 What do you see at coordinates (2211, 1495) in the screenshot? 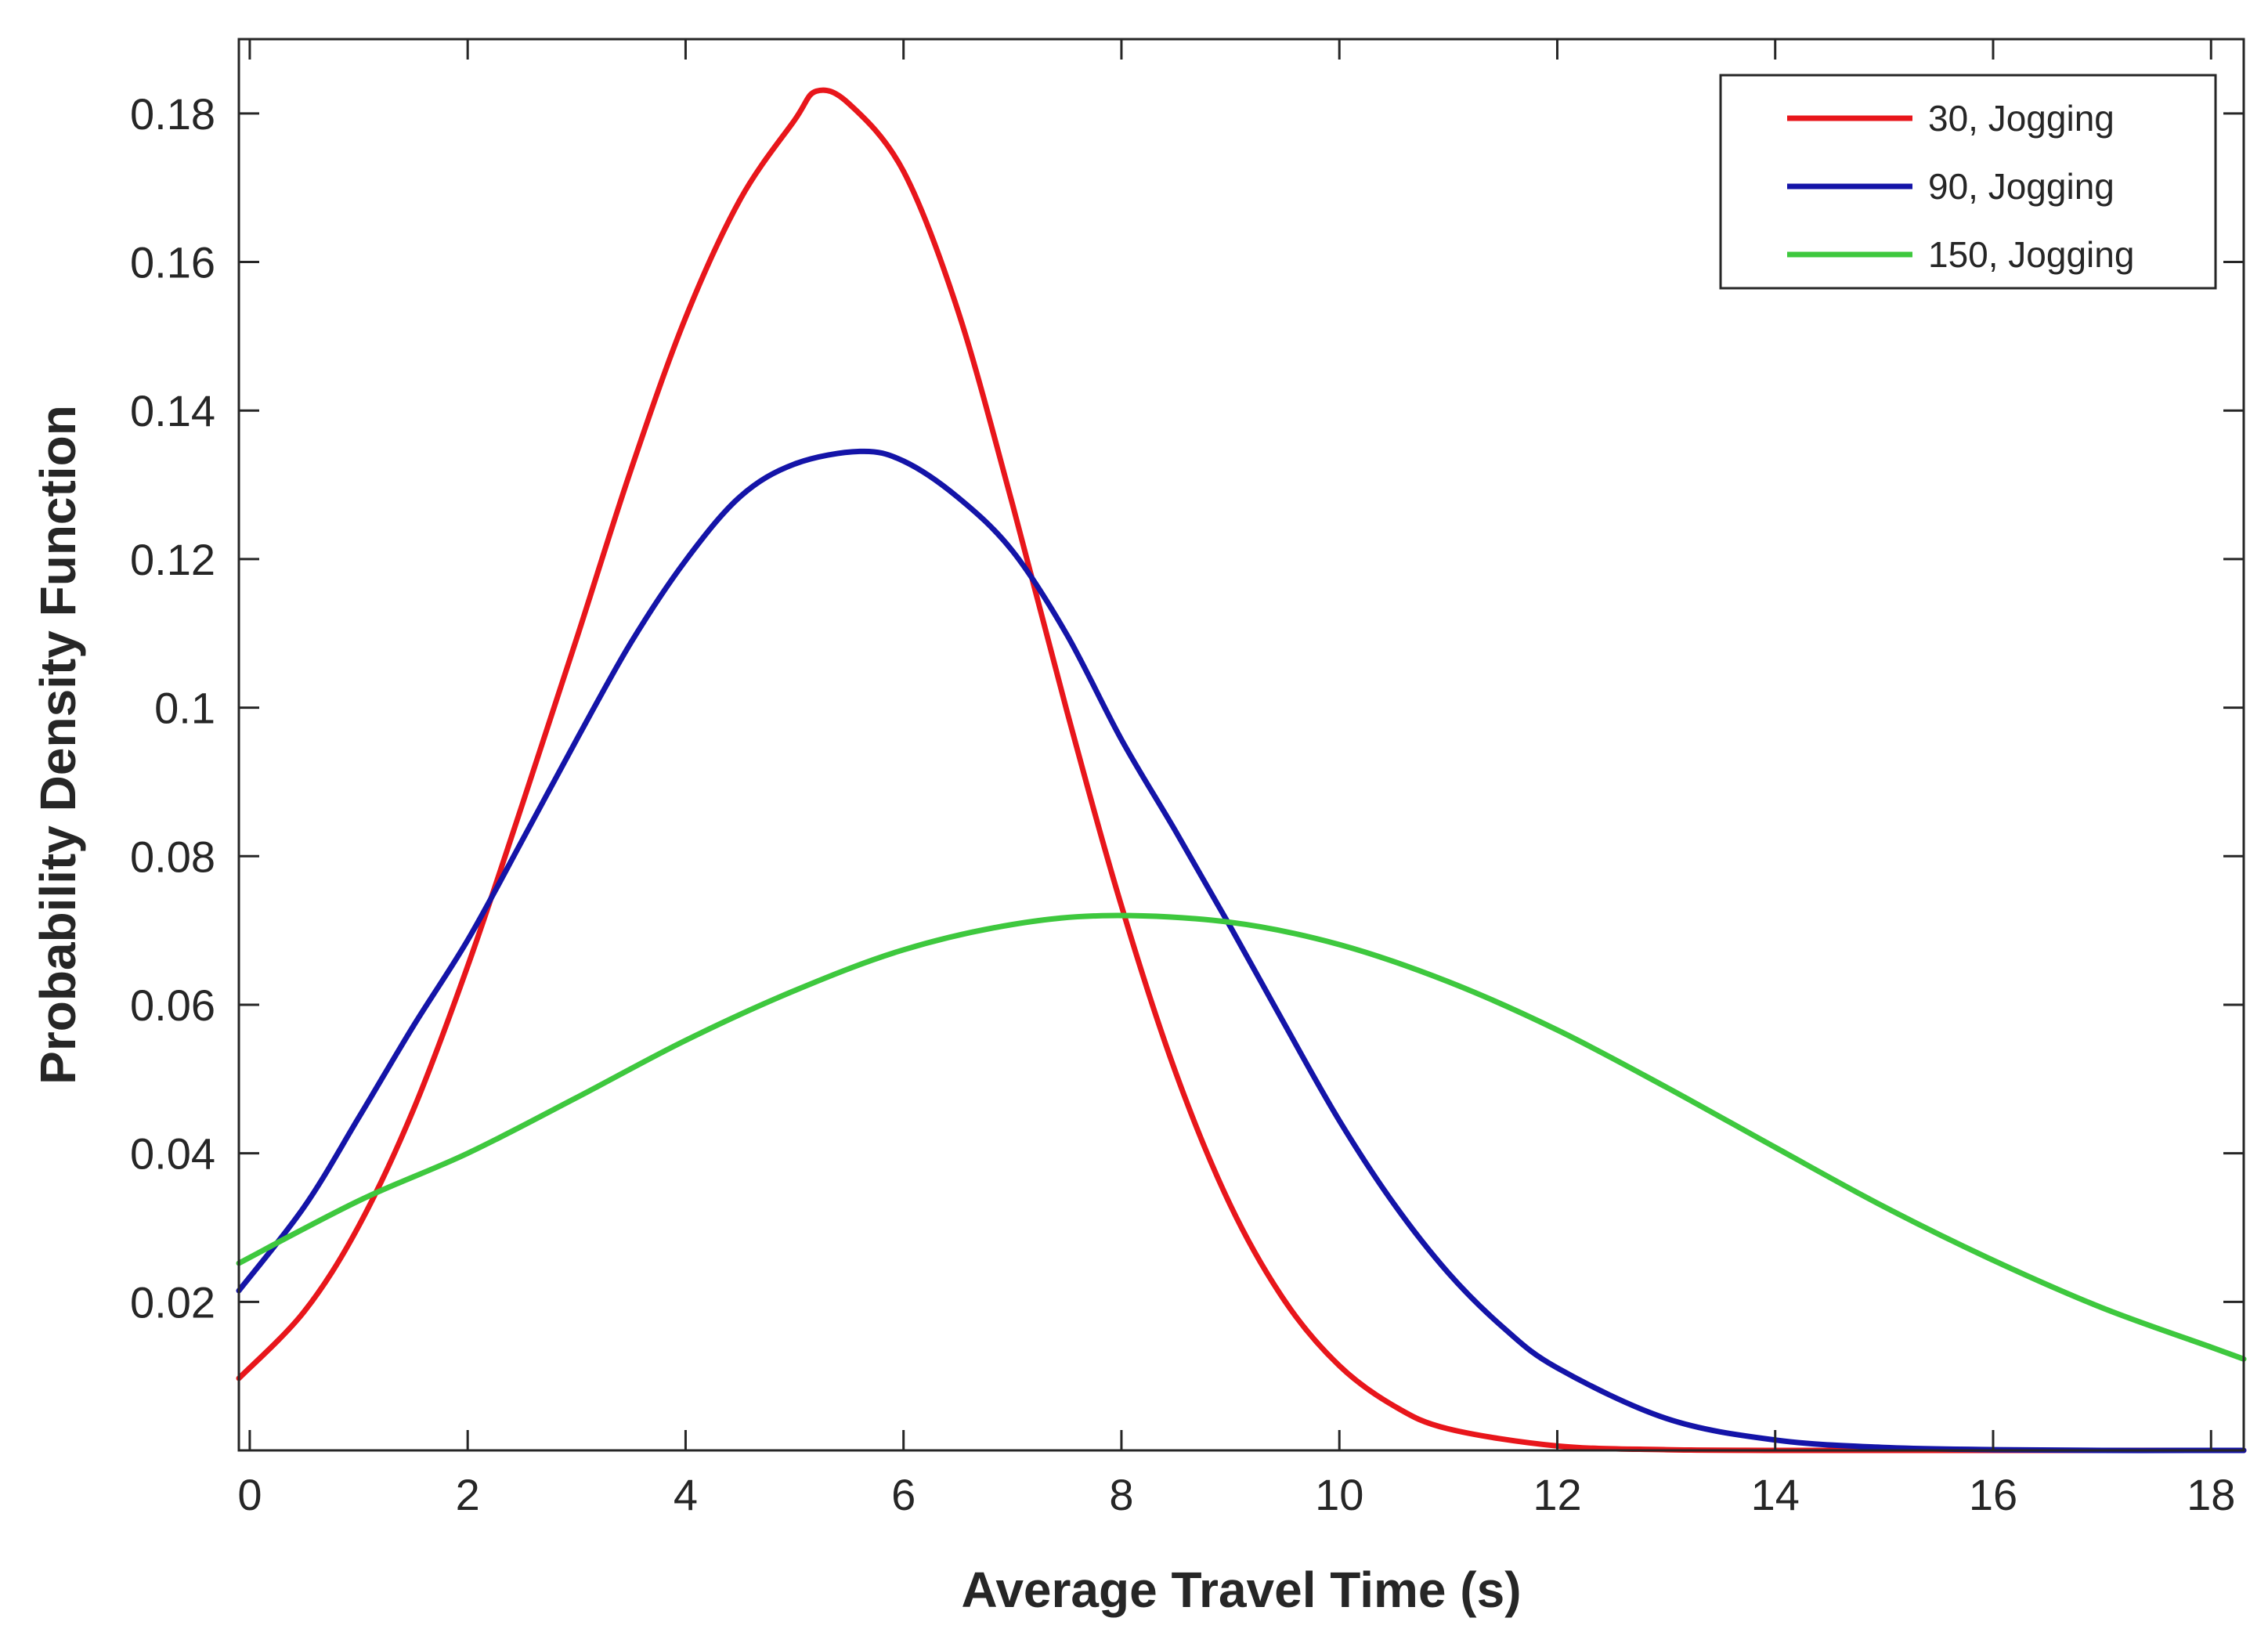
I see `x-tick-label: 18` at bounding box center [2211, 1495].